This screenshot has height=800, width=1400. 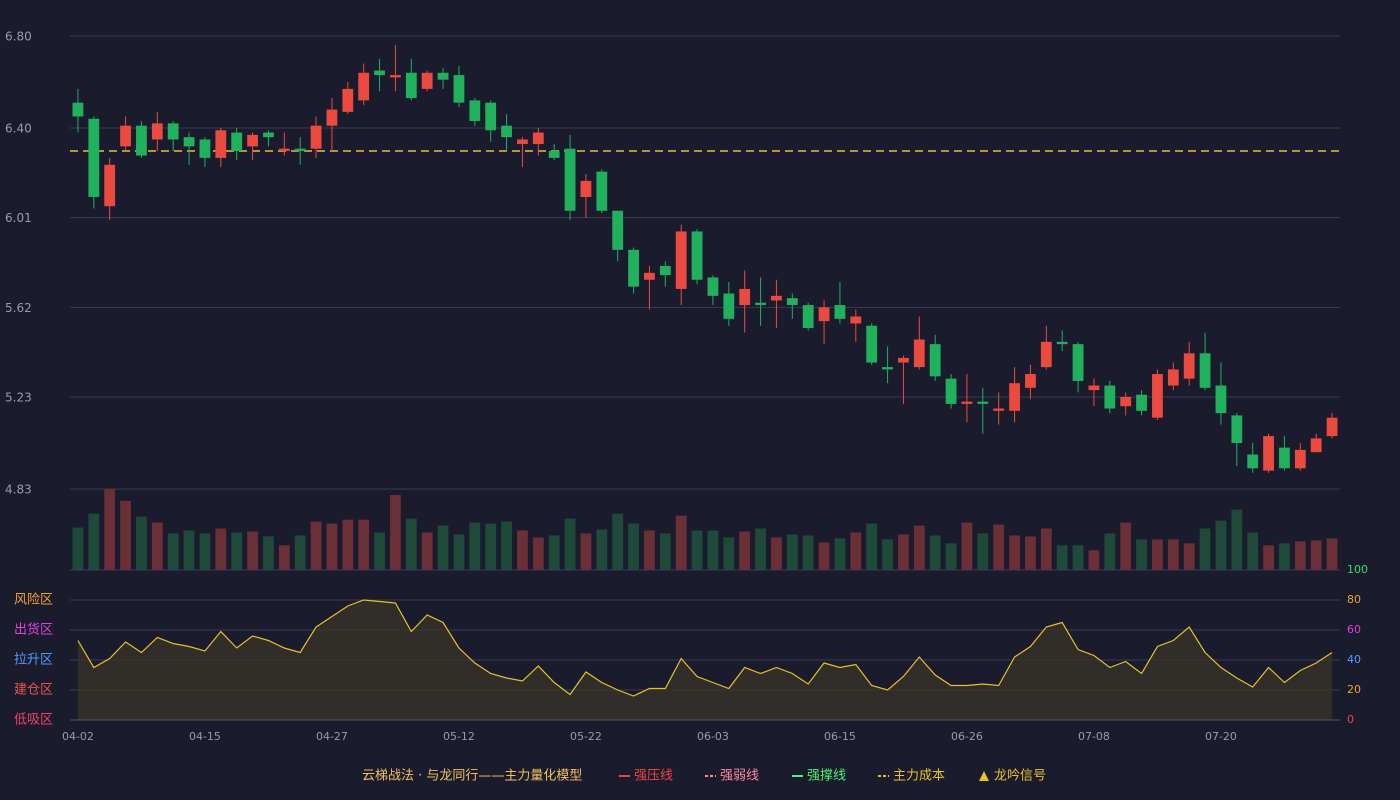 What do you see at coordinates (78, 736) in the screenshot?
I see `x-tick-label: 04-02` at bounding box center [78, 736].